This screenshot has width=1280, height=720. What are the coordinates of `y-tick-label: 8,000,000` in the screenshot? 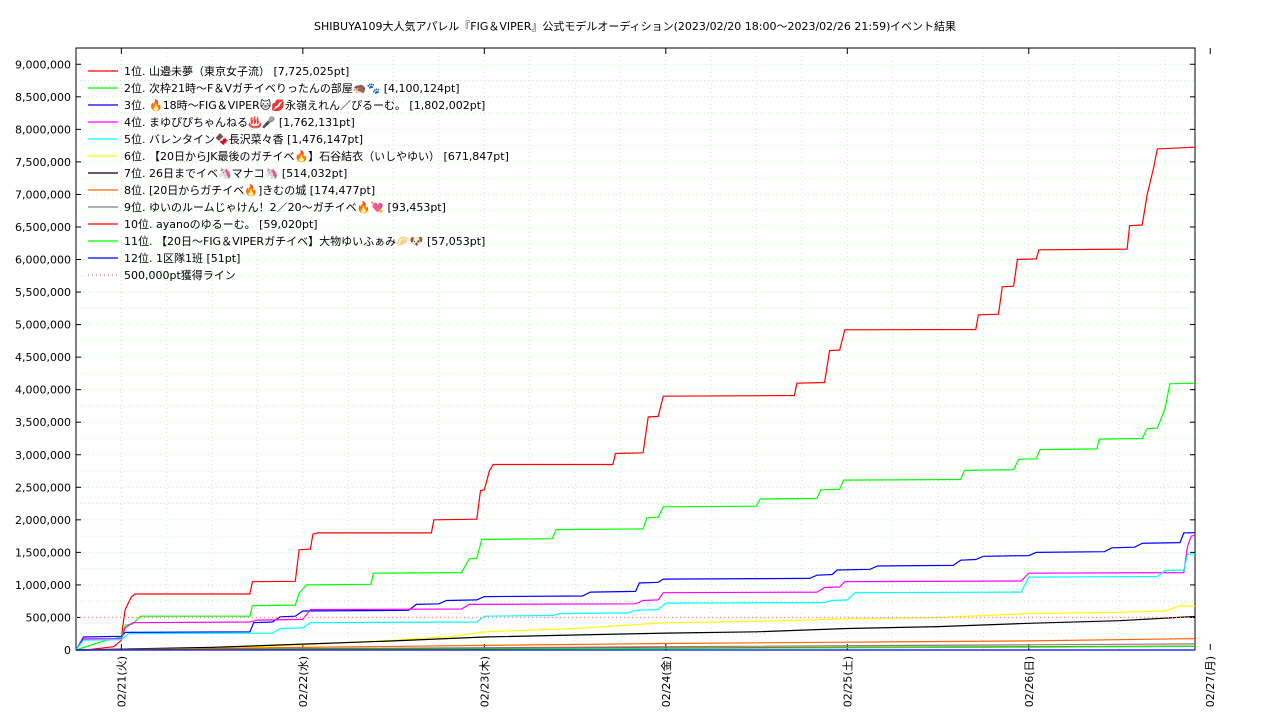 It's located at (43, 129).